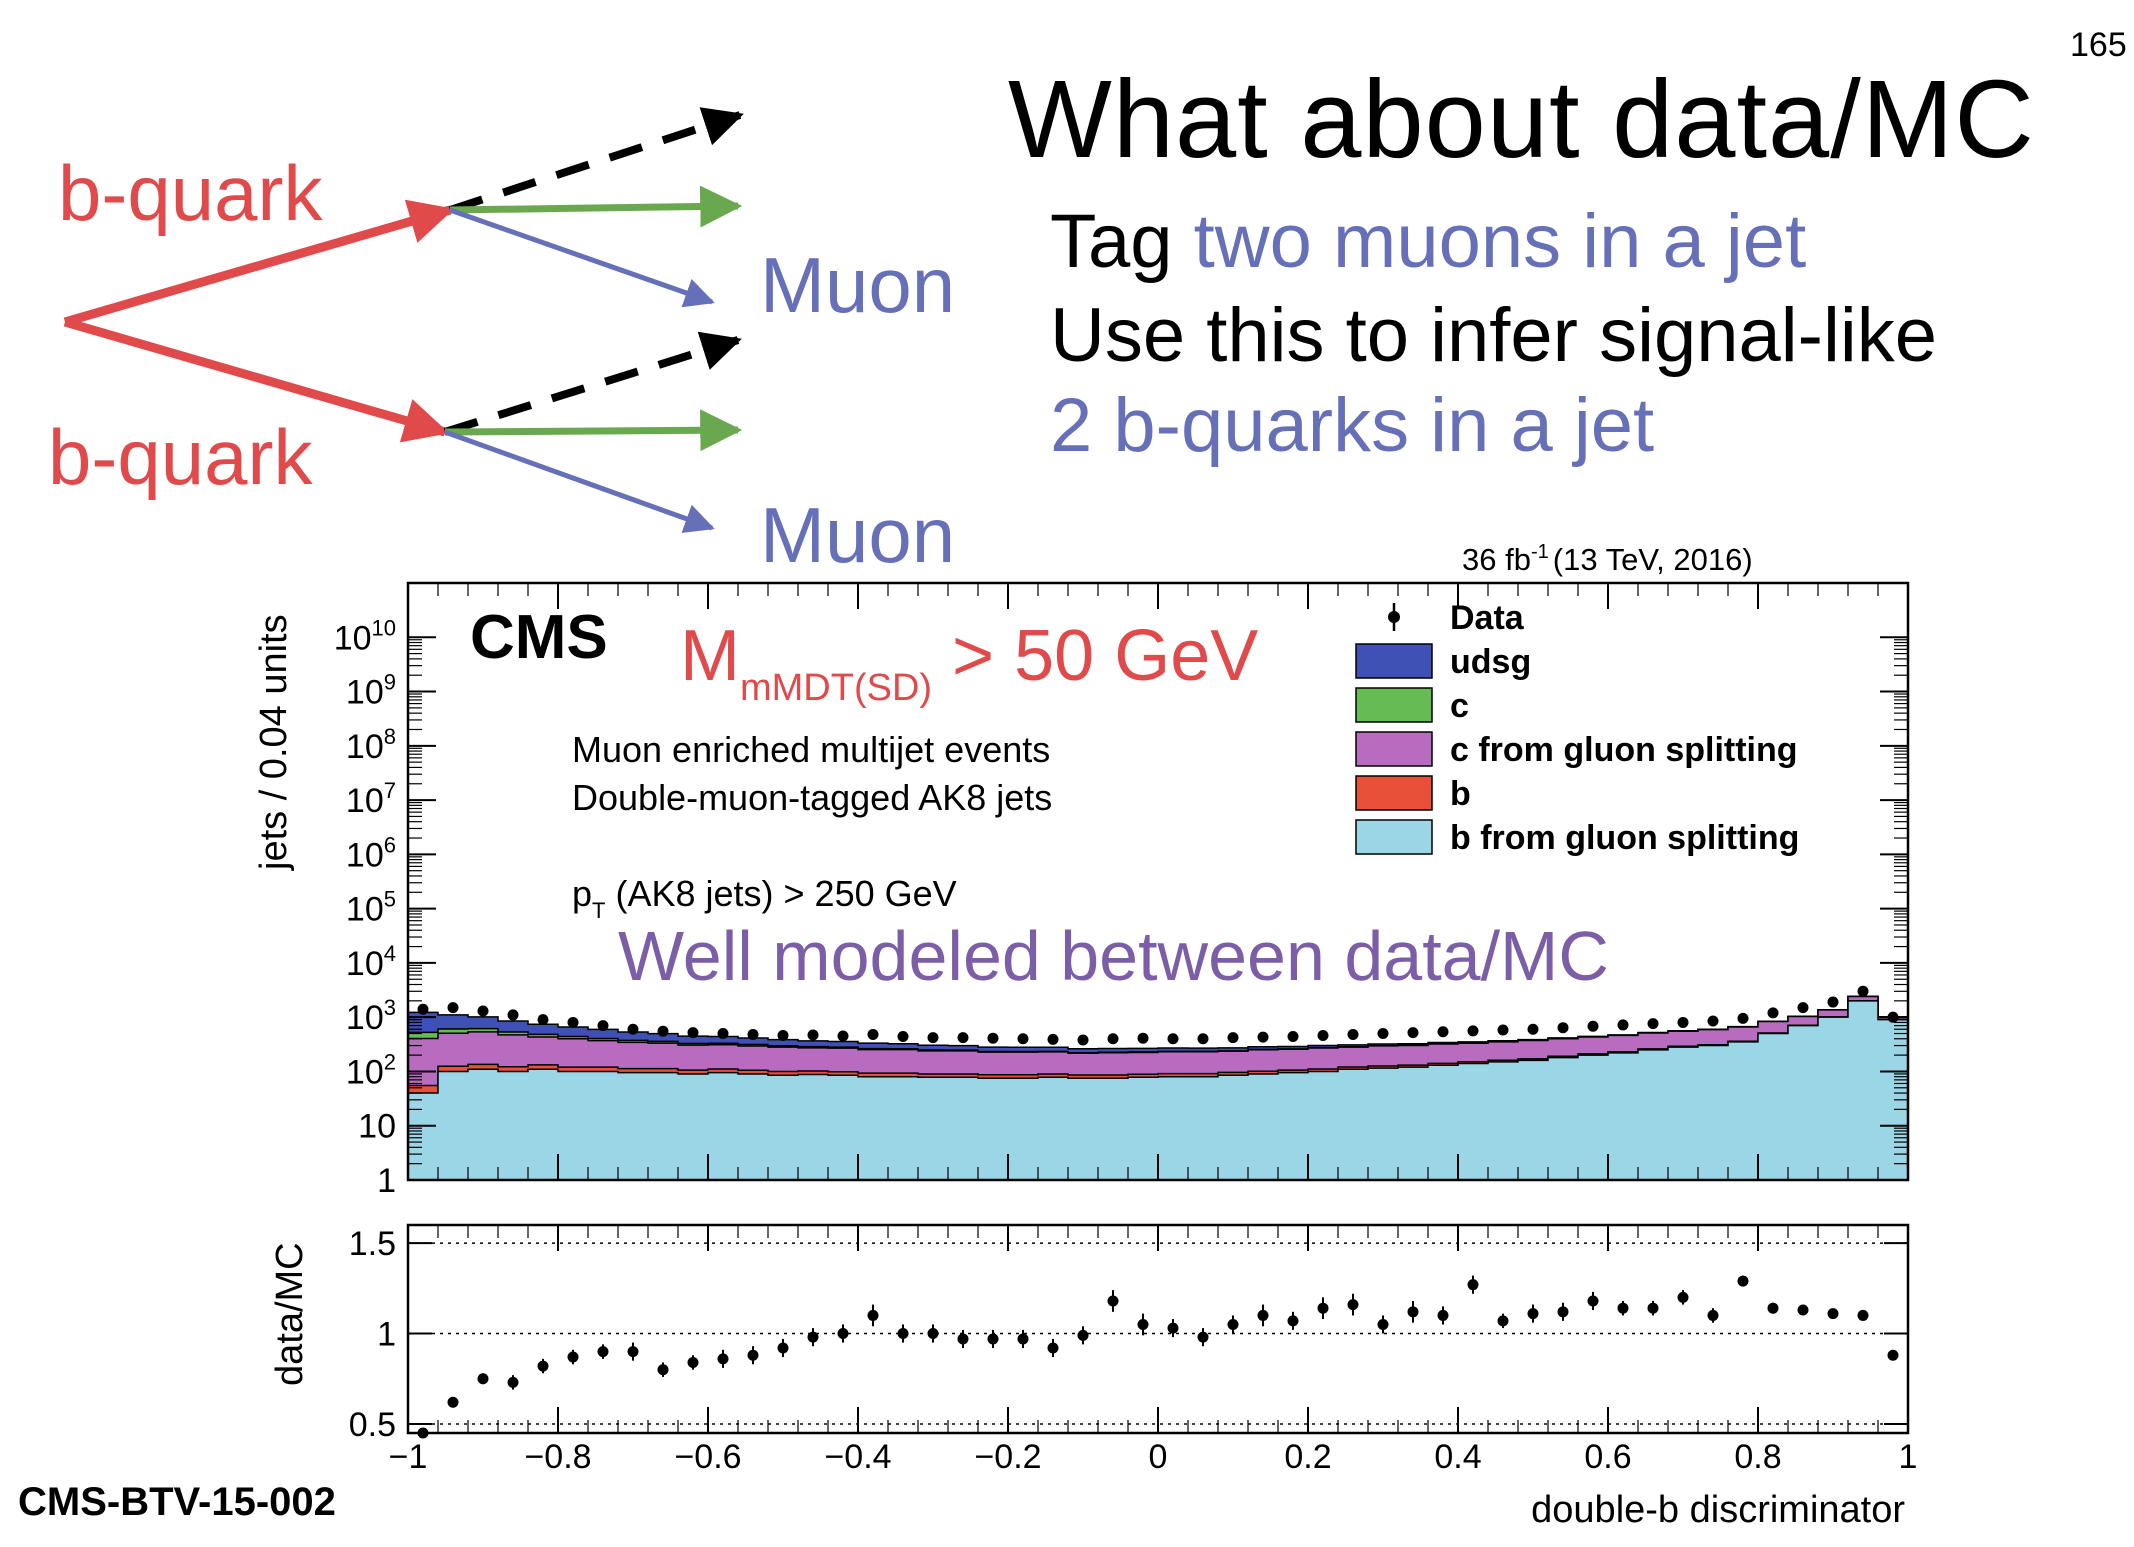  What do you see at coordinates (274, 742) in the screenshot?
I see `y-axis-label: jets / 0.04 units` at bounding box center [274, 742].